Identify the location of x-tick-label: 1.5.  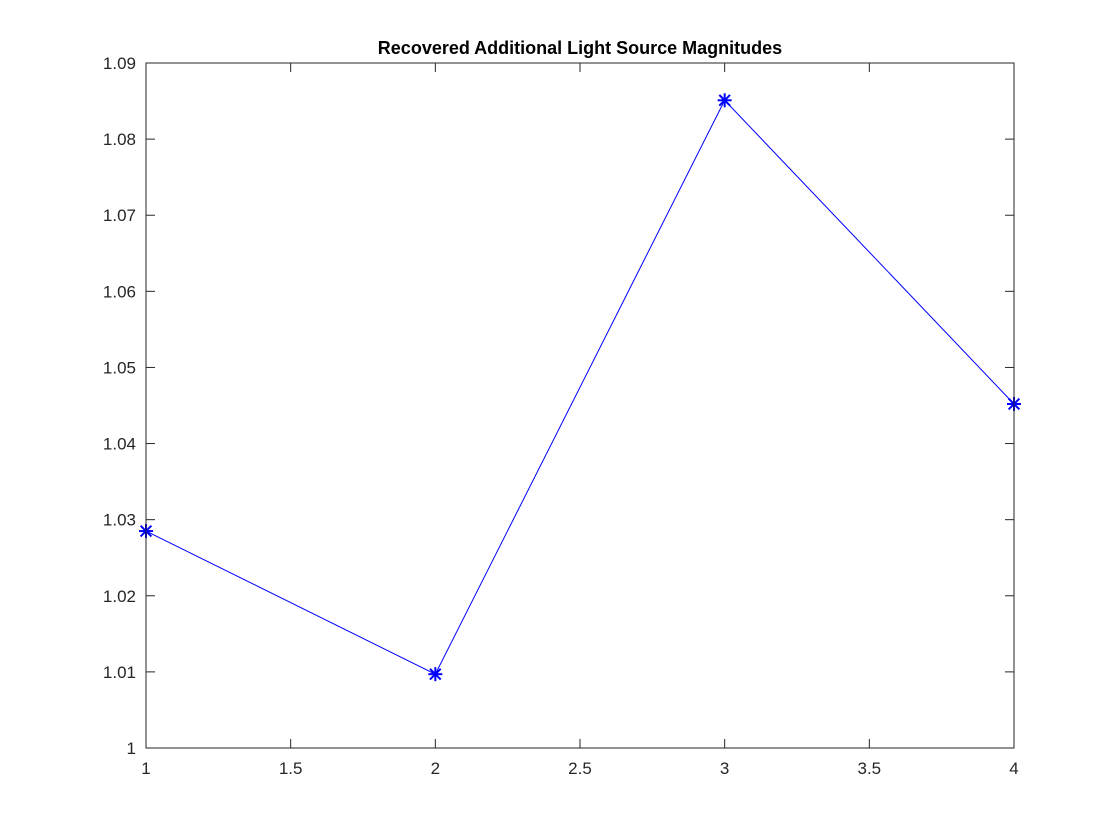
(291, 768).